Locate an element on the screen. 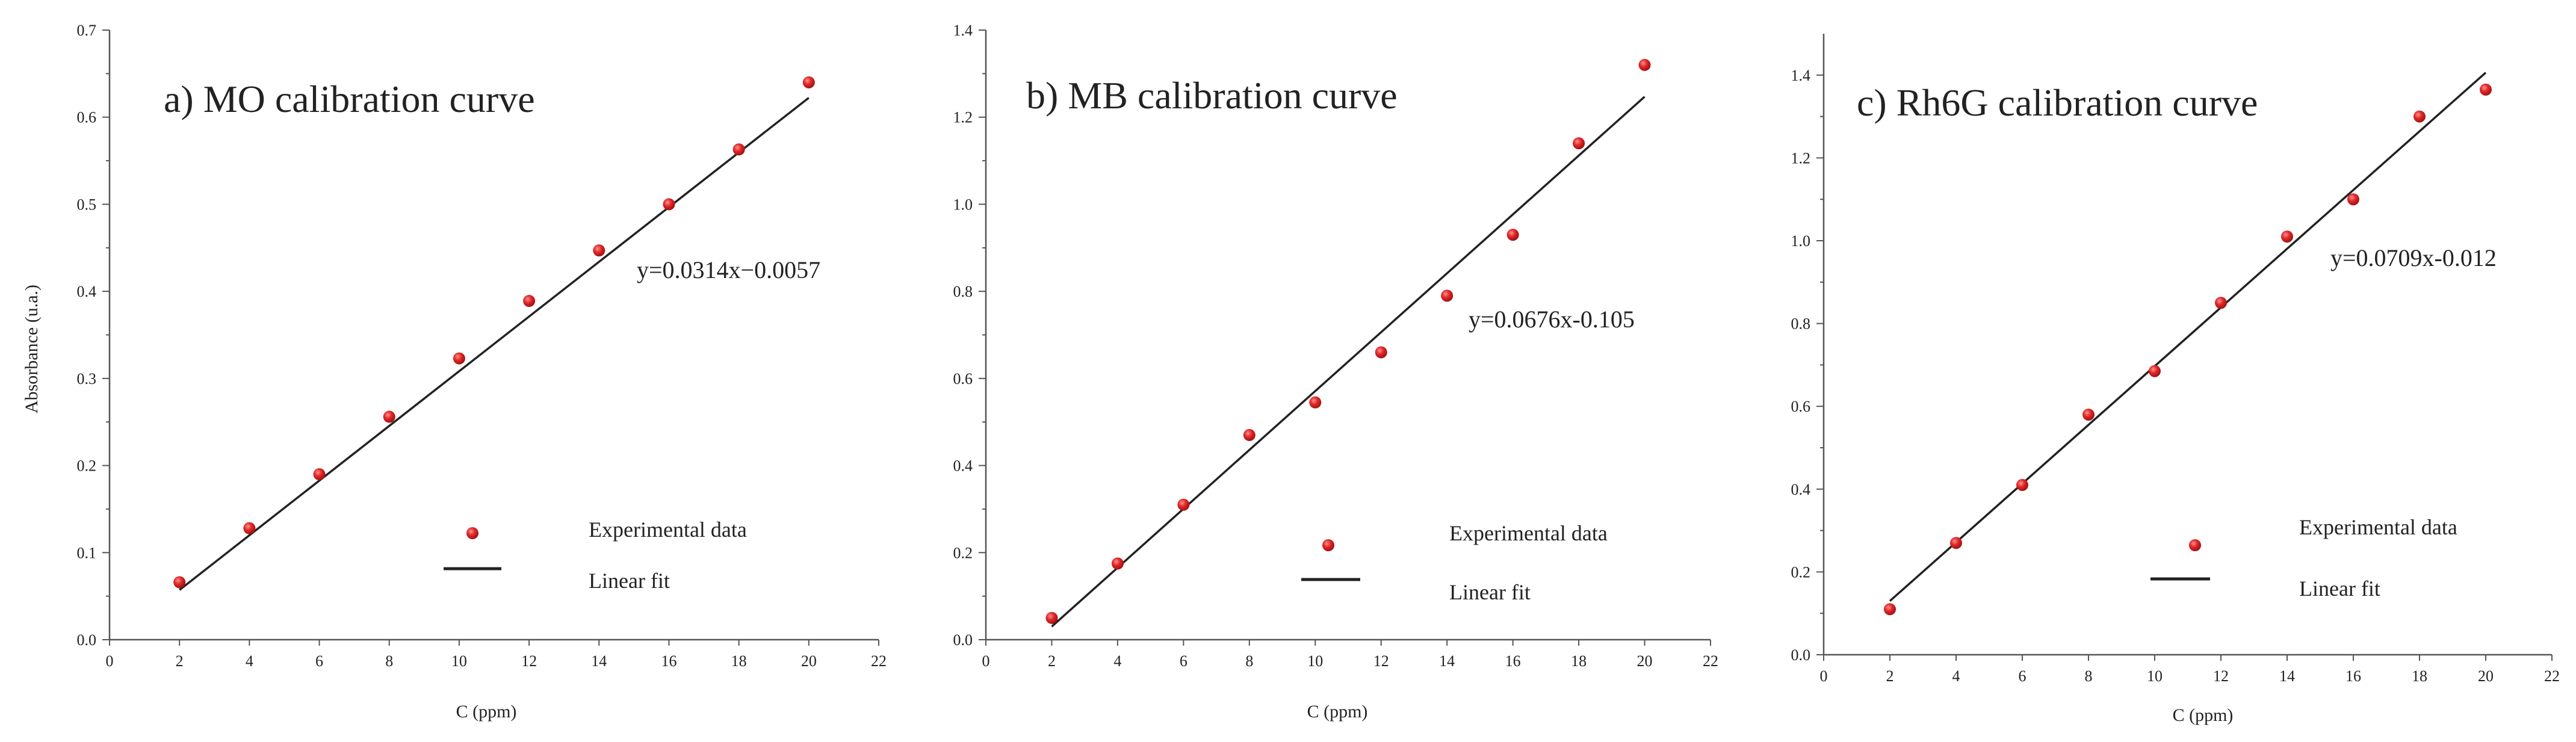 Image resolution: width=2576 pixels, height=742 pixels. x-tick-label: 0 is located at coordinates (1824, 676).